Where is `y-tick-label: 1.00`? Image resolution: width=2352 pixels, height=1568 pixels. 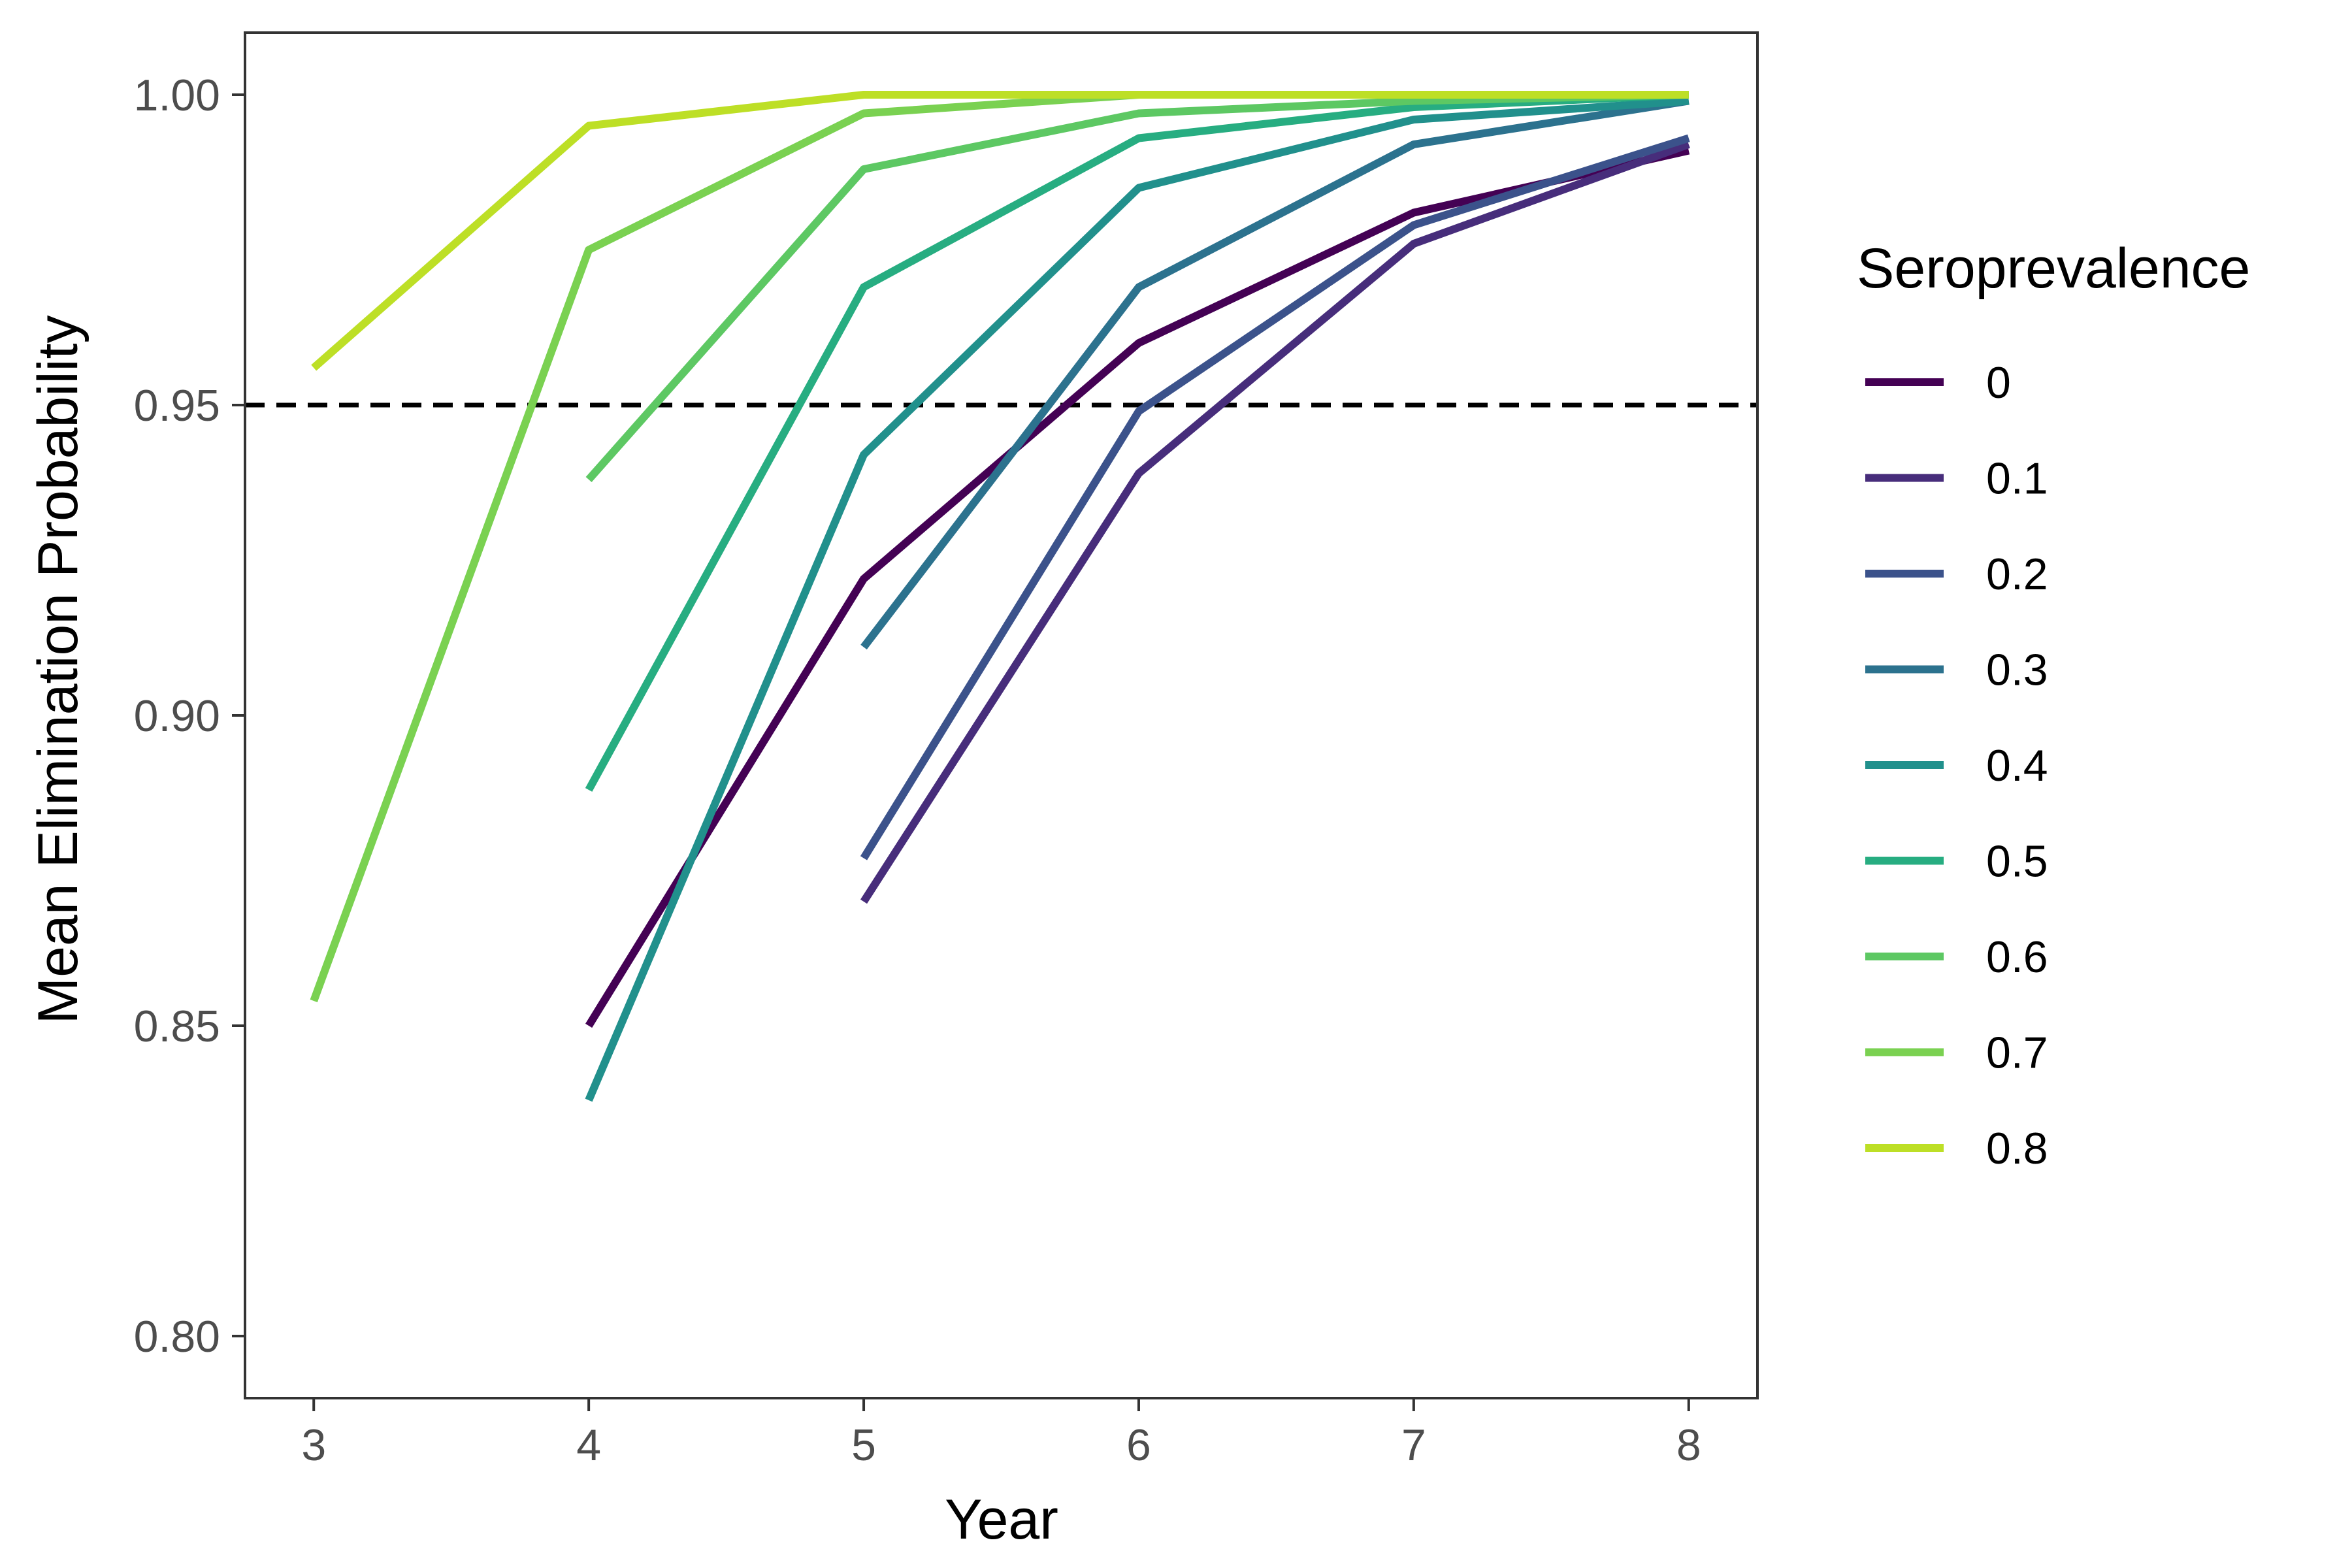 y-tick-label: 1.00 is located at coordinates (177, 95).